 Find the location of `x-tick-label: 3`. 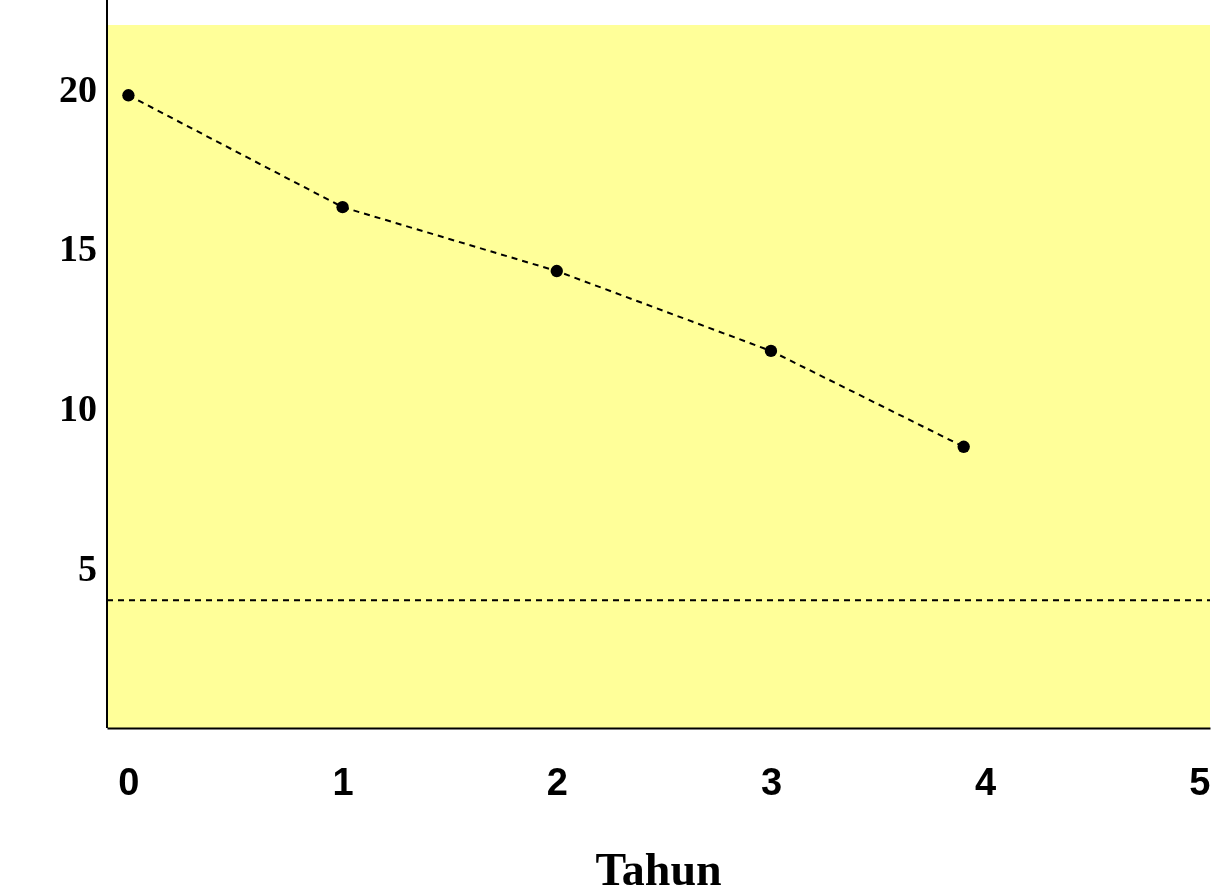

x-tick-label: 3 is located at coordinates (771, 781).